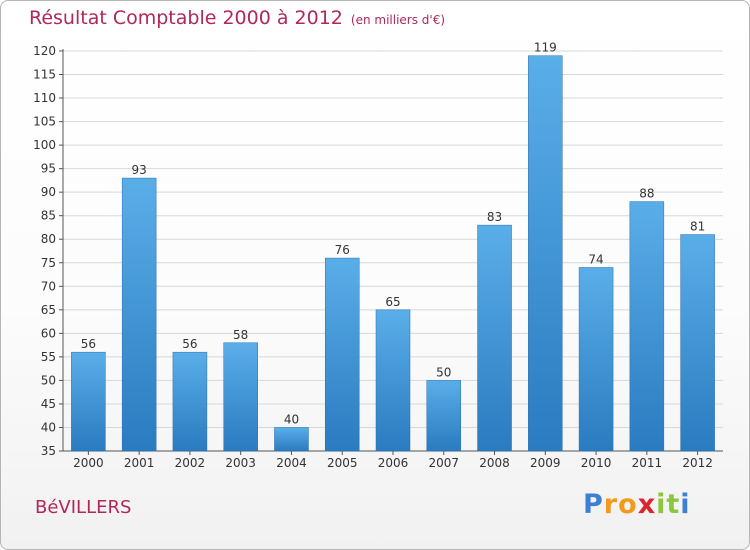  I want to click on data-label-2007: 50, so click(443, 372).